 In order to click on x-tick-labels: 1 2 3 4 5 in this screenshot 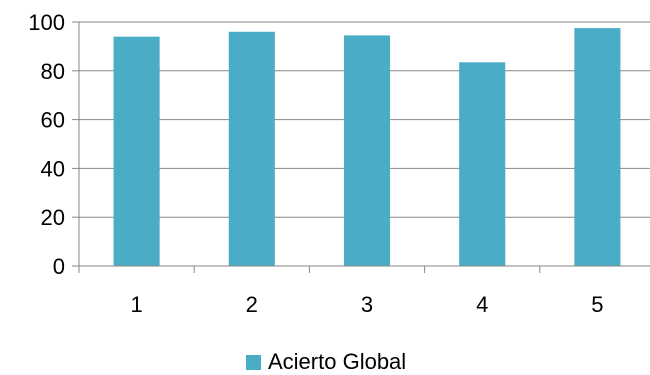, I will do `click(366, 304)`.